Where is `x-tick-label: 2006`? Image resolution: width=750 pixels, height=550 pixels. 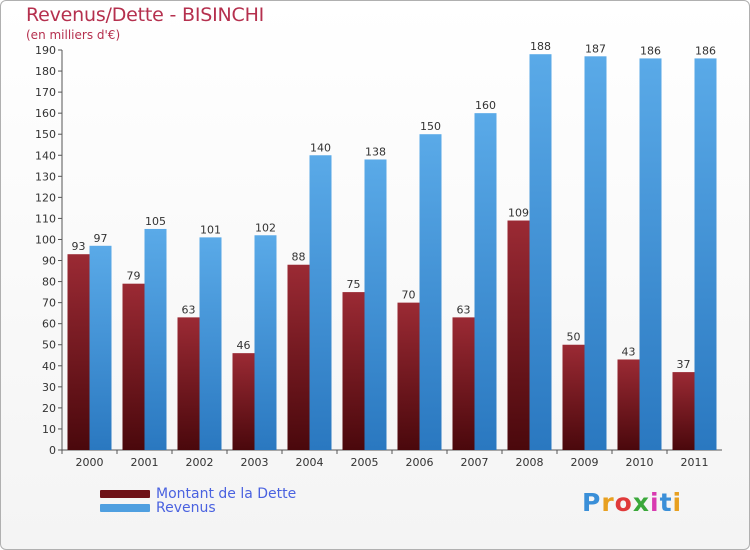 x-tick-label: 2006 is located at coordinates (420, 462).